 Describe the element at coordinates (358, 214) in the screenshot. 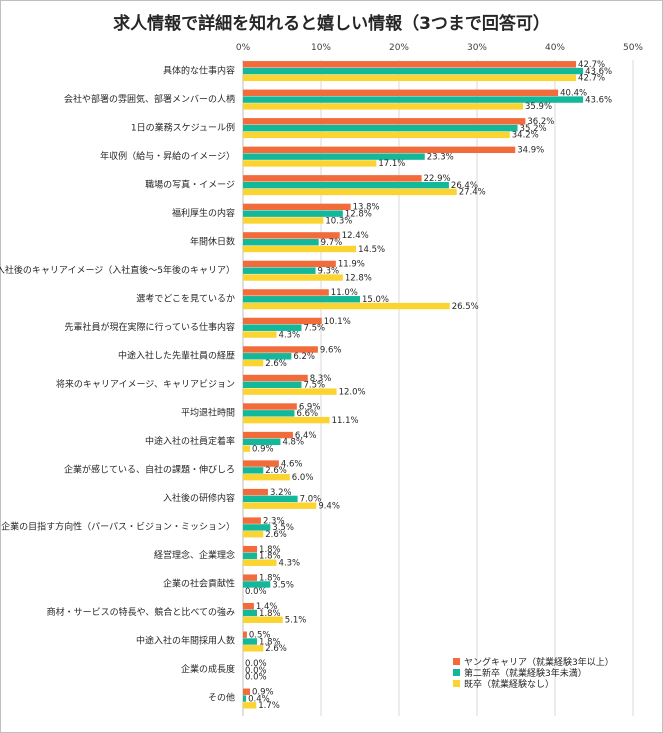

I see `data-label: 12.8%` at that location.